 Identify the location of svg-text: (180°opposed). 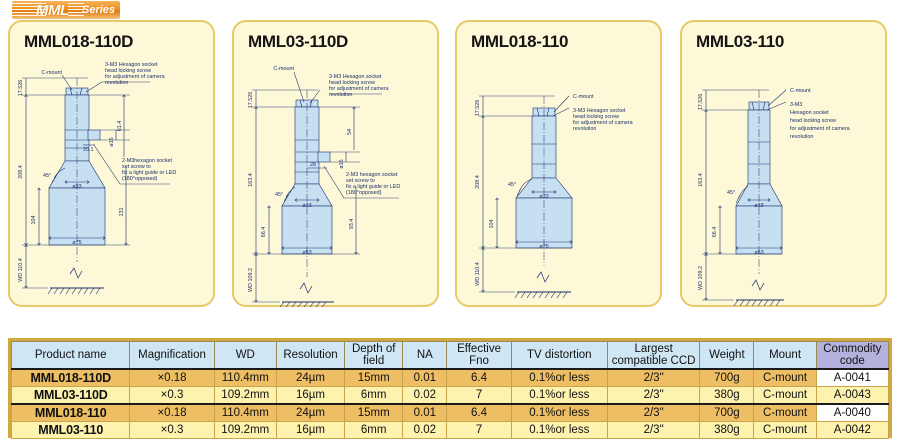
(364, 193).